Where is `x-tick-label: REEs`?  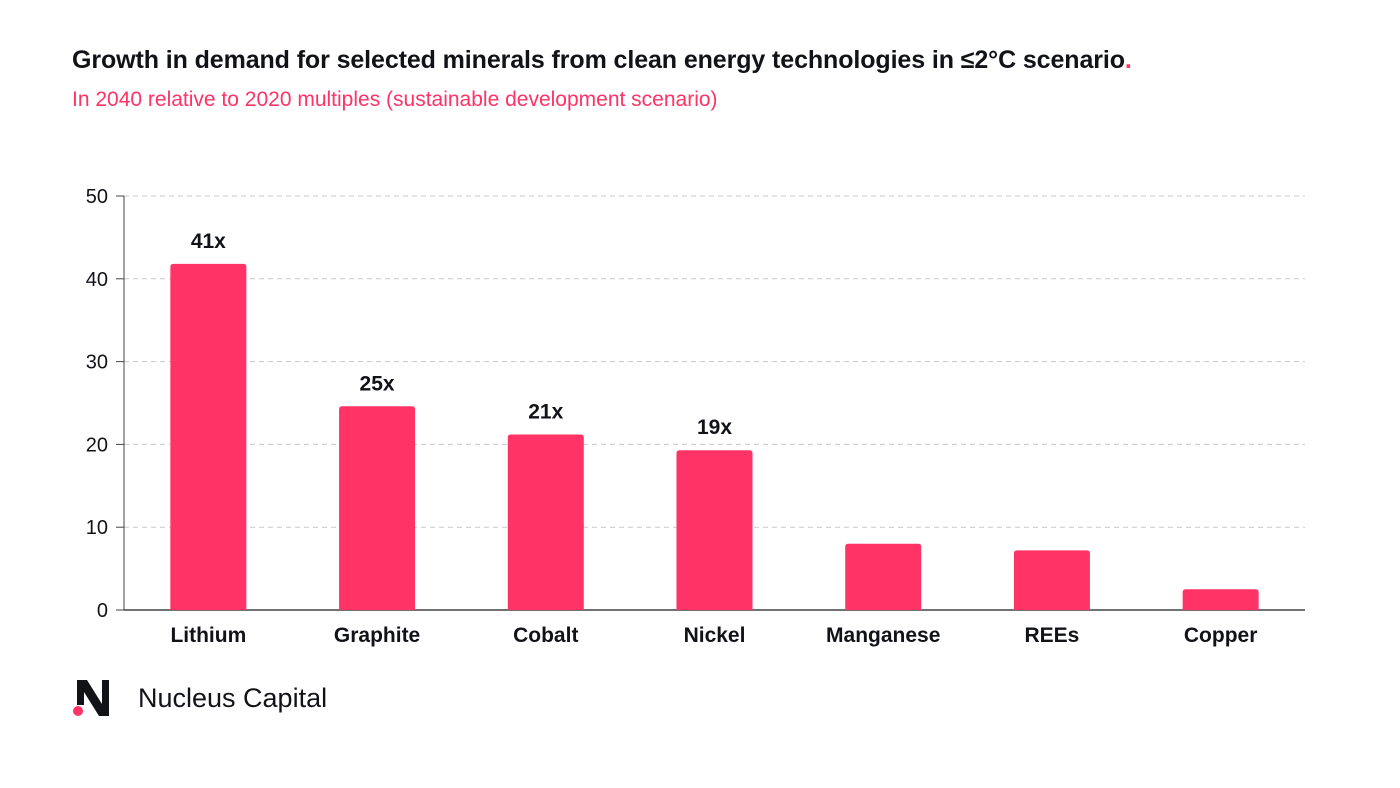
x-tick-label: REEs is located at coordinates (1051, 635).